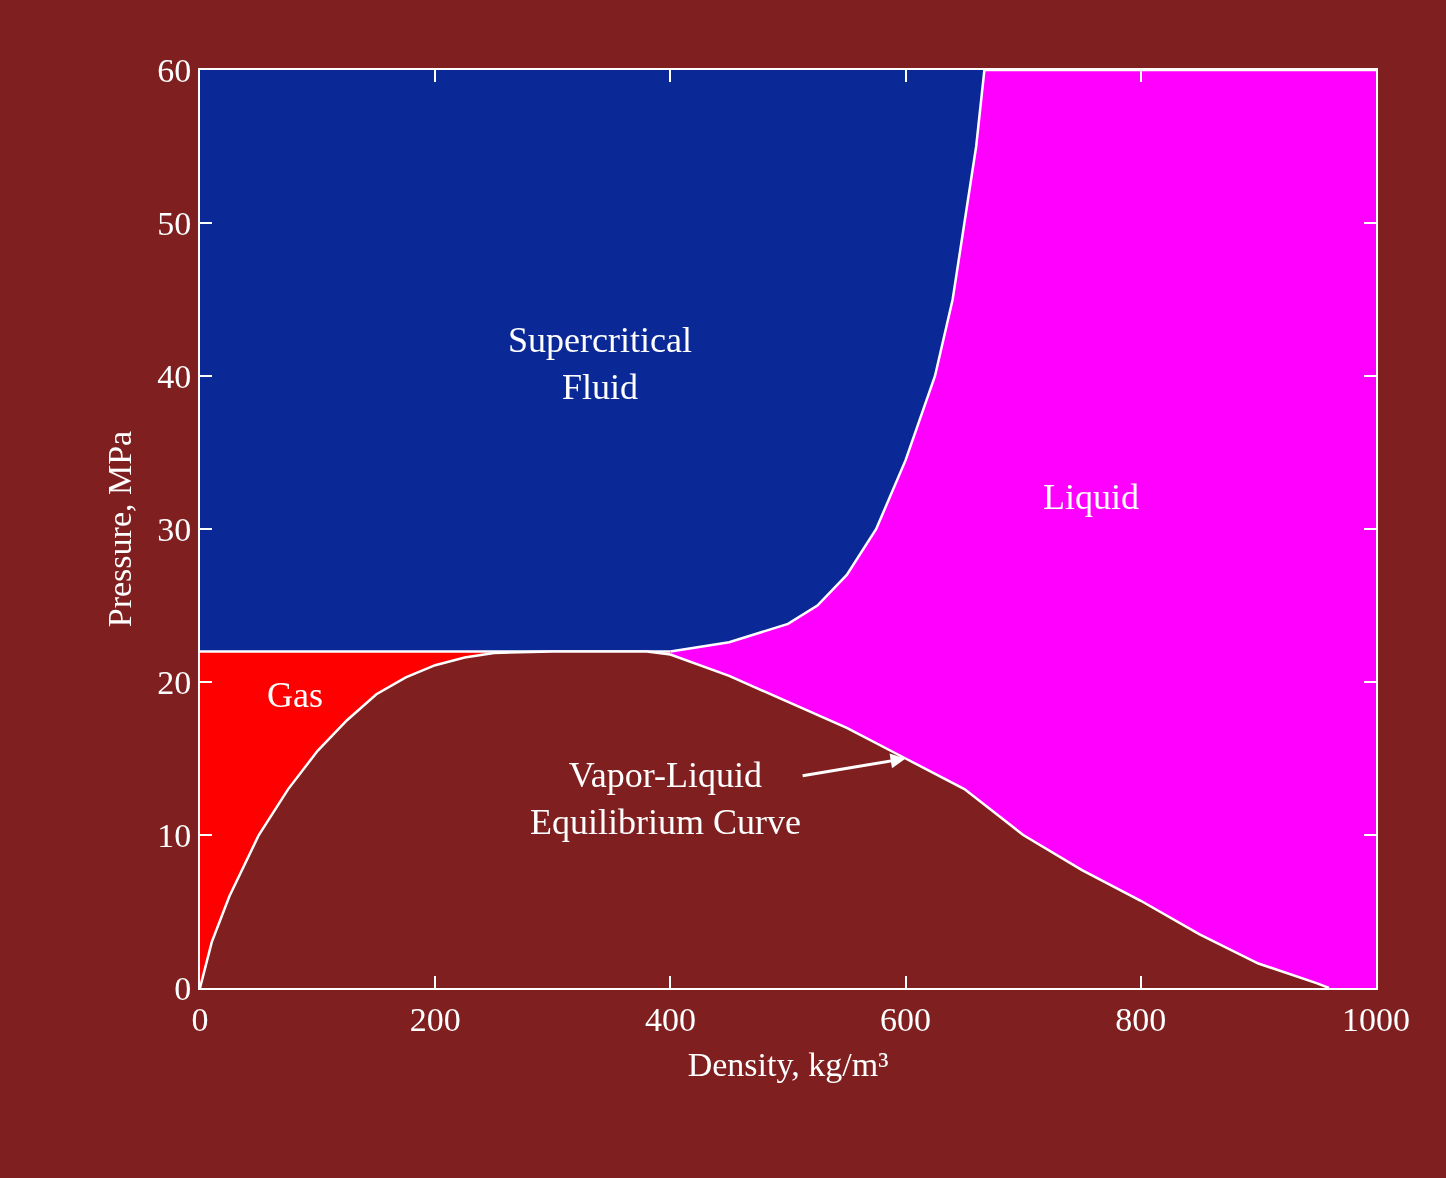 The height and width of the screenshot is (1178, 1446). What do you see at coordinates (670, 1019) in the screenshot?
I see `x-tick-label: 400` at bounding box center [670, 1019].